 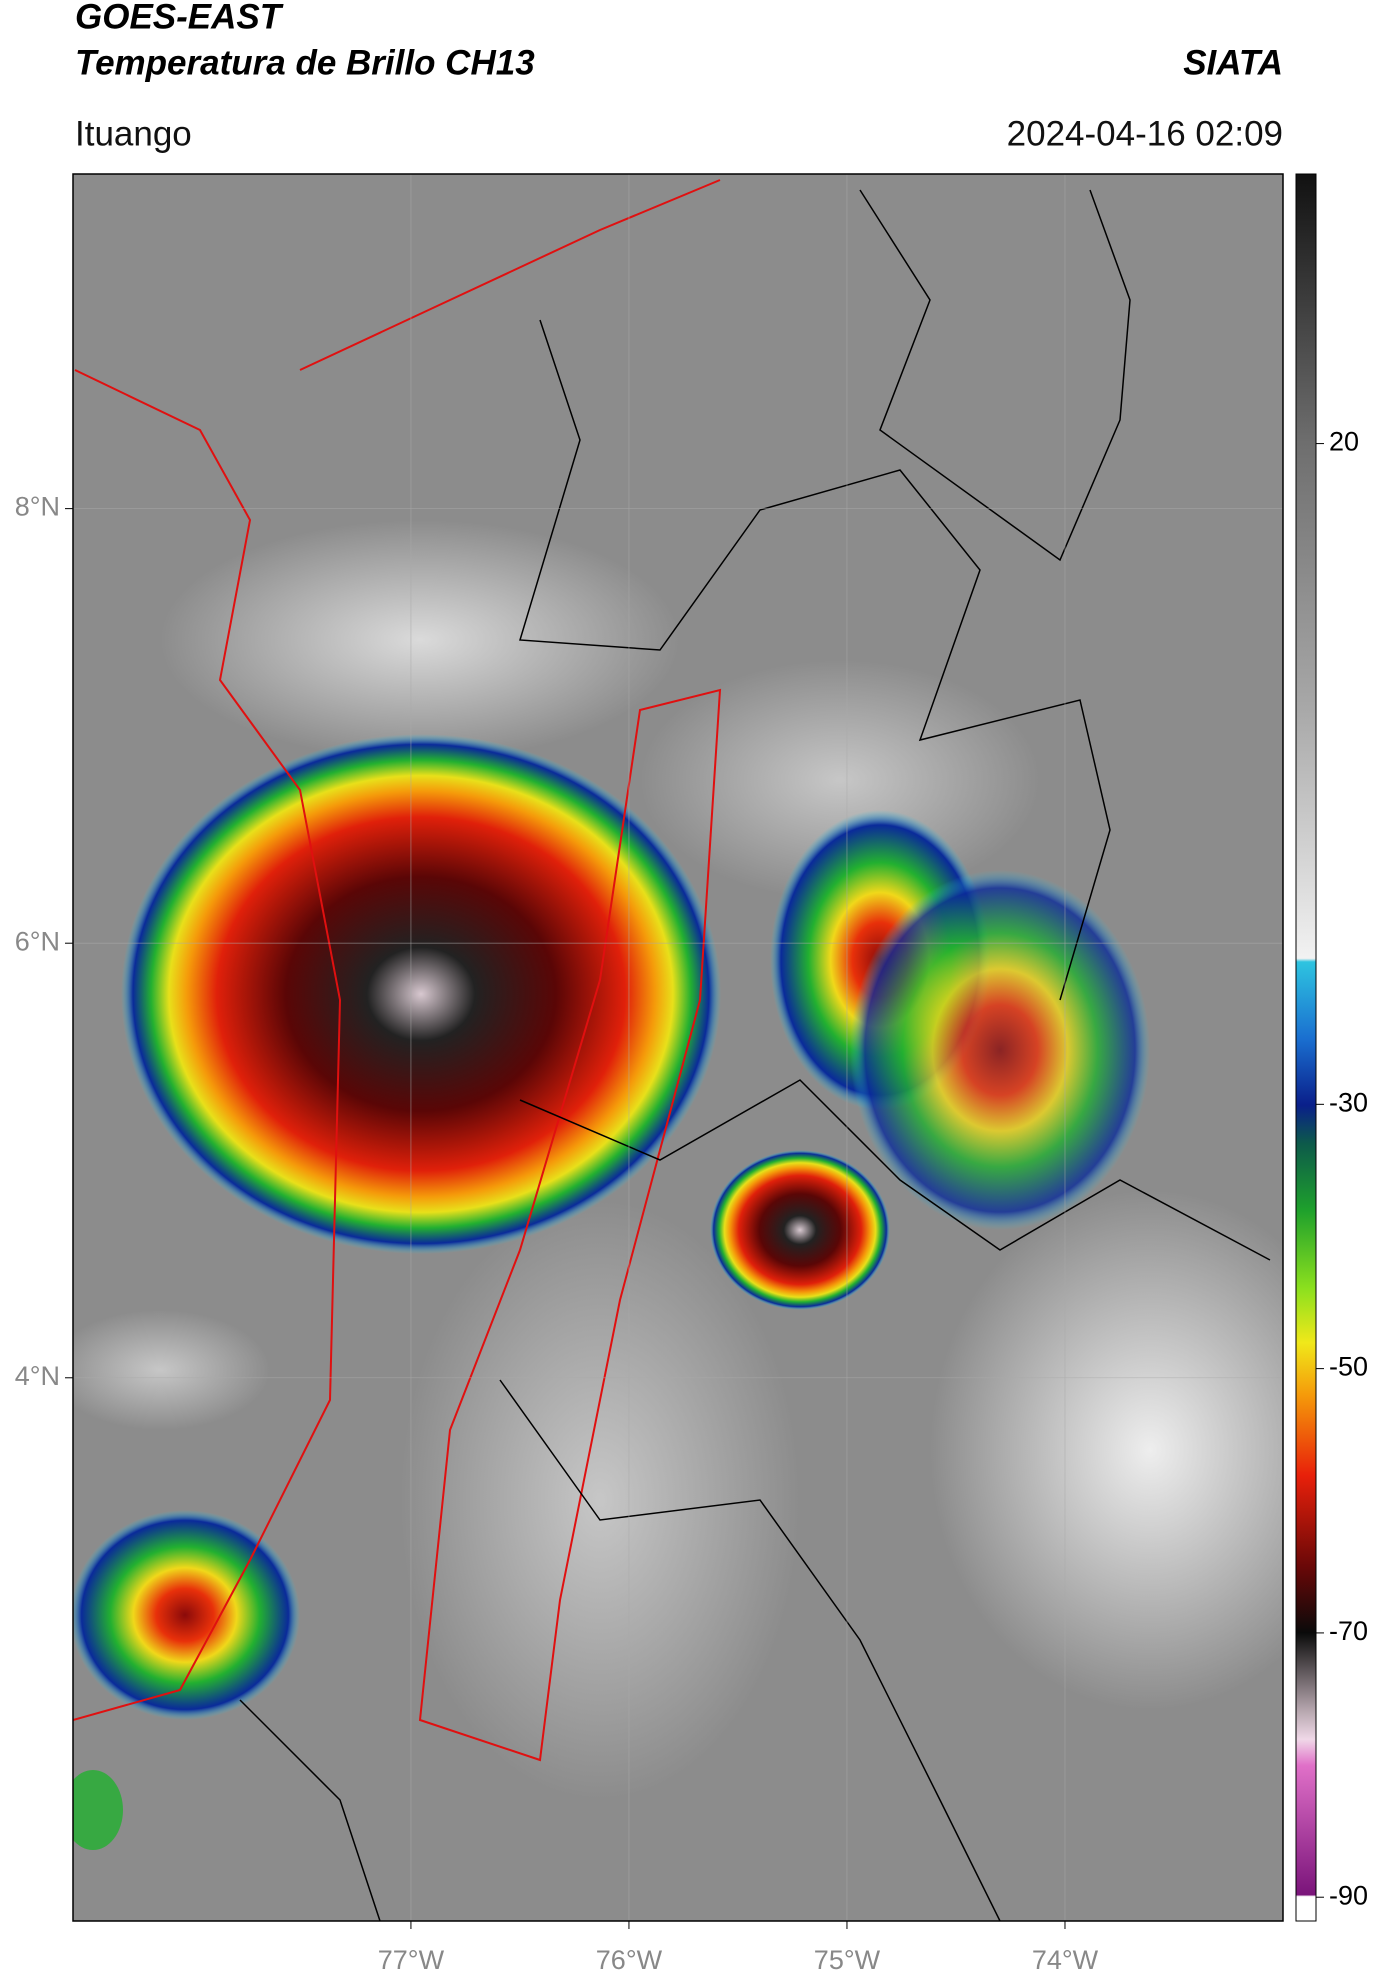 I want to click on subtitle: Temperatura de Brillo CH13, so click(x=305, y=62).